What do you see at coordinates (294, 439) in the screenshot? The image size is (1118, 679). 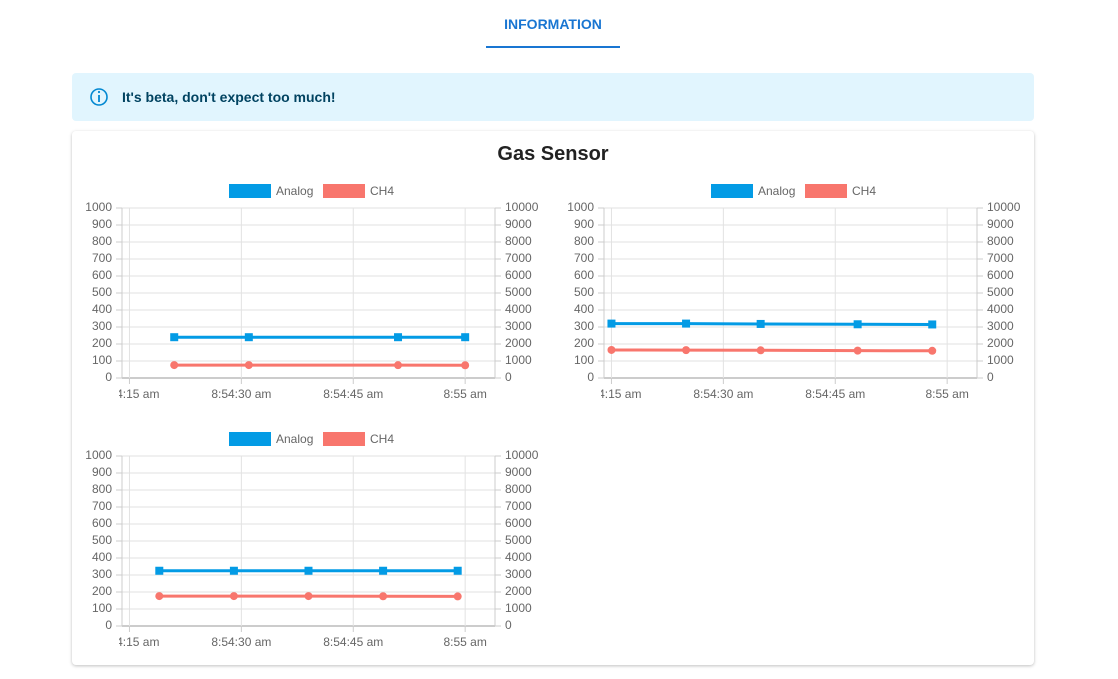 I see `legend-label: Analog` at bounding box center [294, 439].